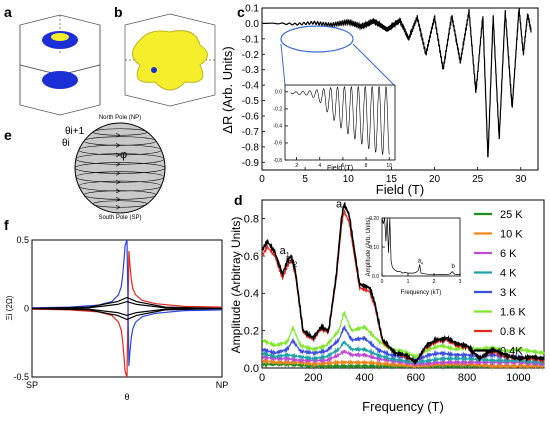  I want to click on panel-c-inset-xtick-label: 10, so click(389, 166).